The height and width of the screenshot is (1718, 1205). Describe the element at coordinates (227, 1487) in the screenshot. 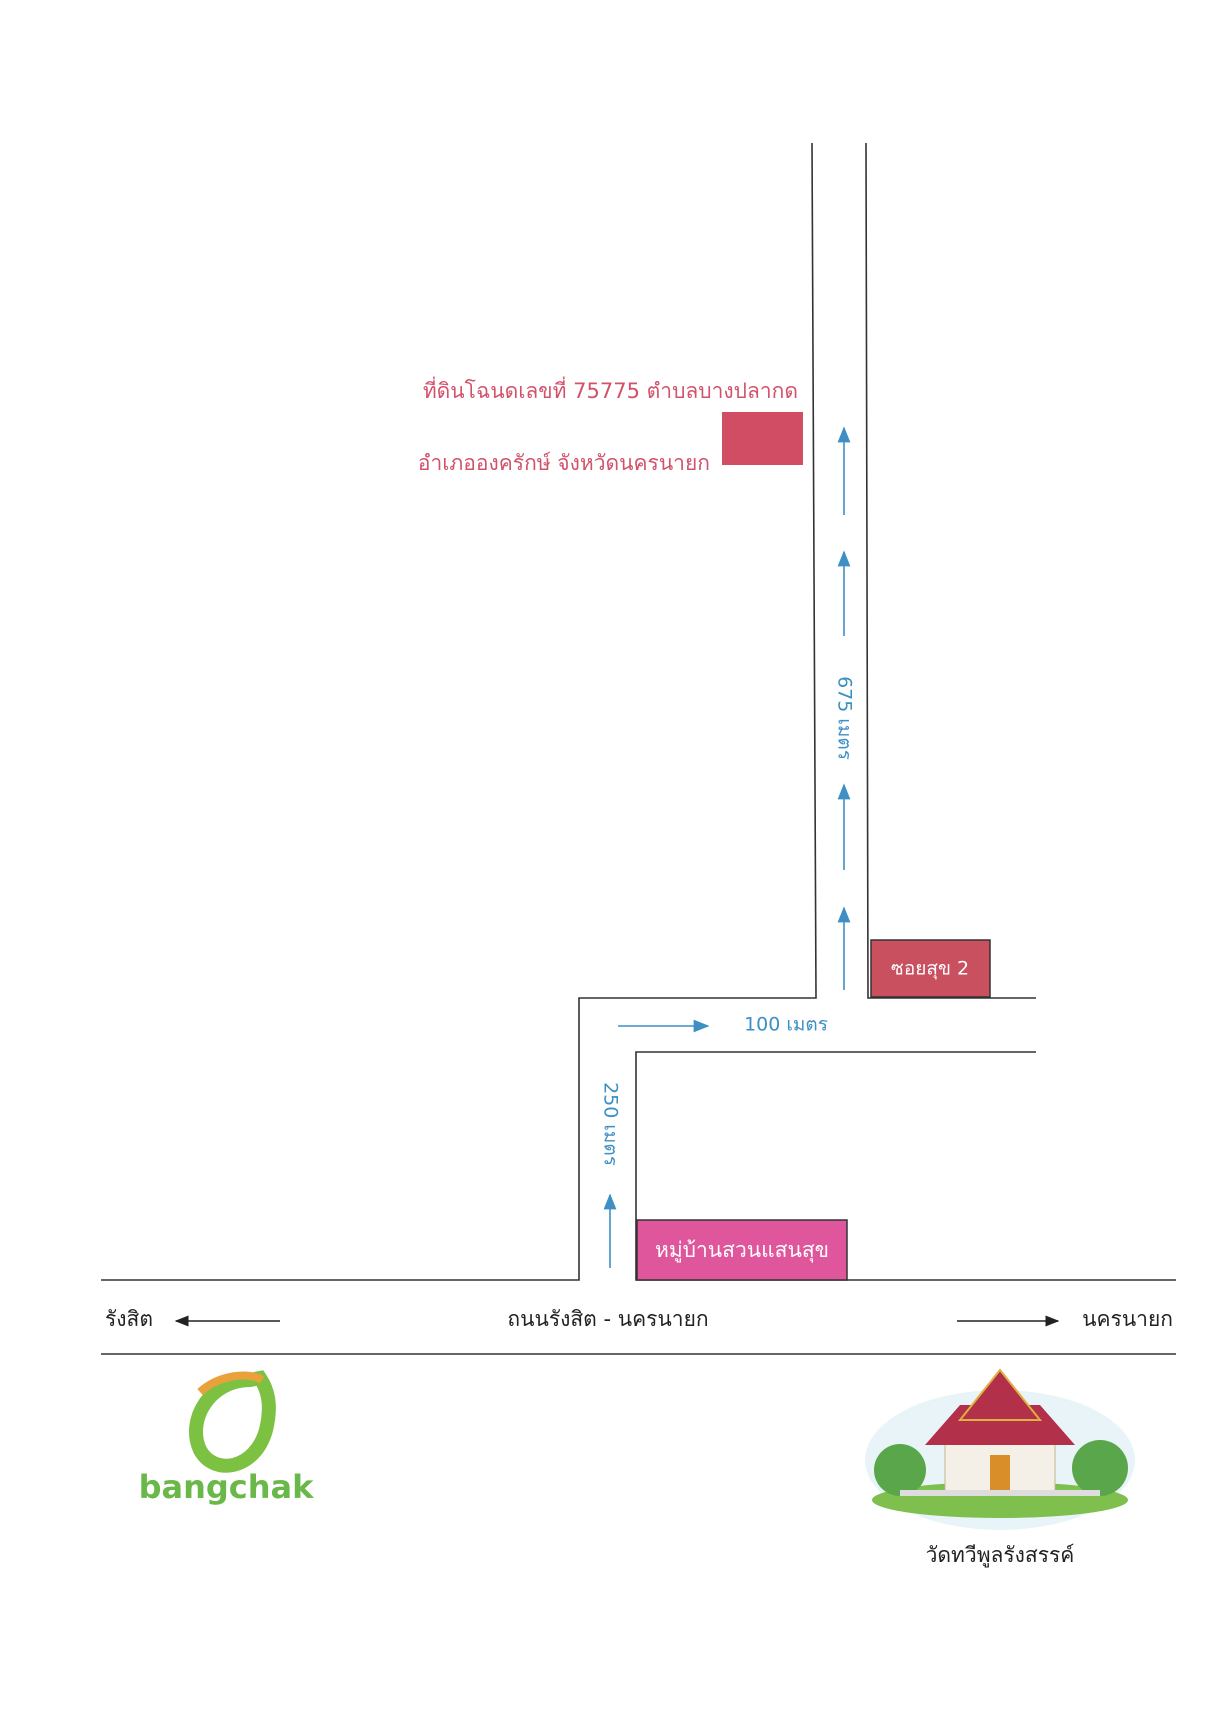

I see `logo-text: bangchak` at that location.